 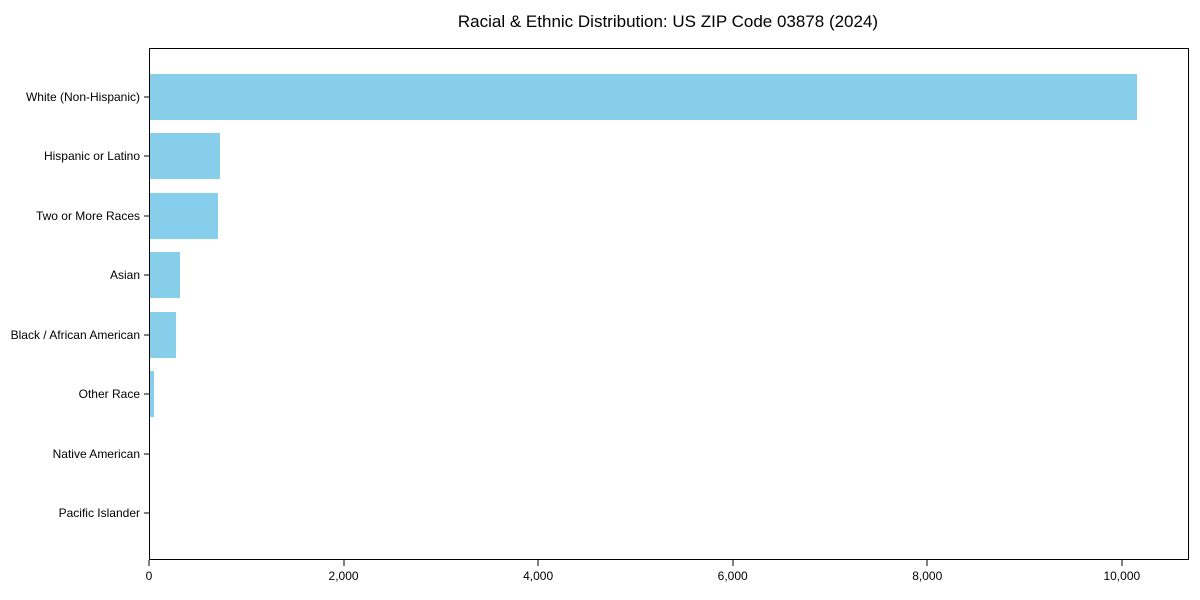 I want to click on y-axis-label: Hispanic or Latino, so click(x=91, y=156).